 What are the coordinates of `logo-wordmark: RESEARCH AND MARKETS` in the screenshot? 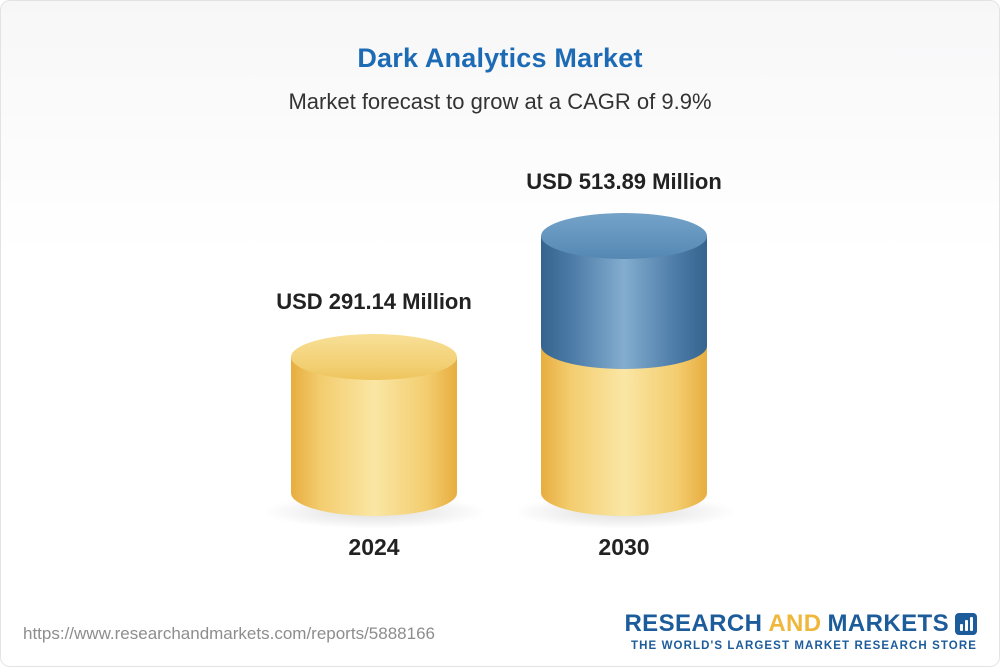 It's located at (800, 624).